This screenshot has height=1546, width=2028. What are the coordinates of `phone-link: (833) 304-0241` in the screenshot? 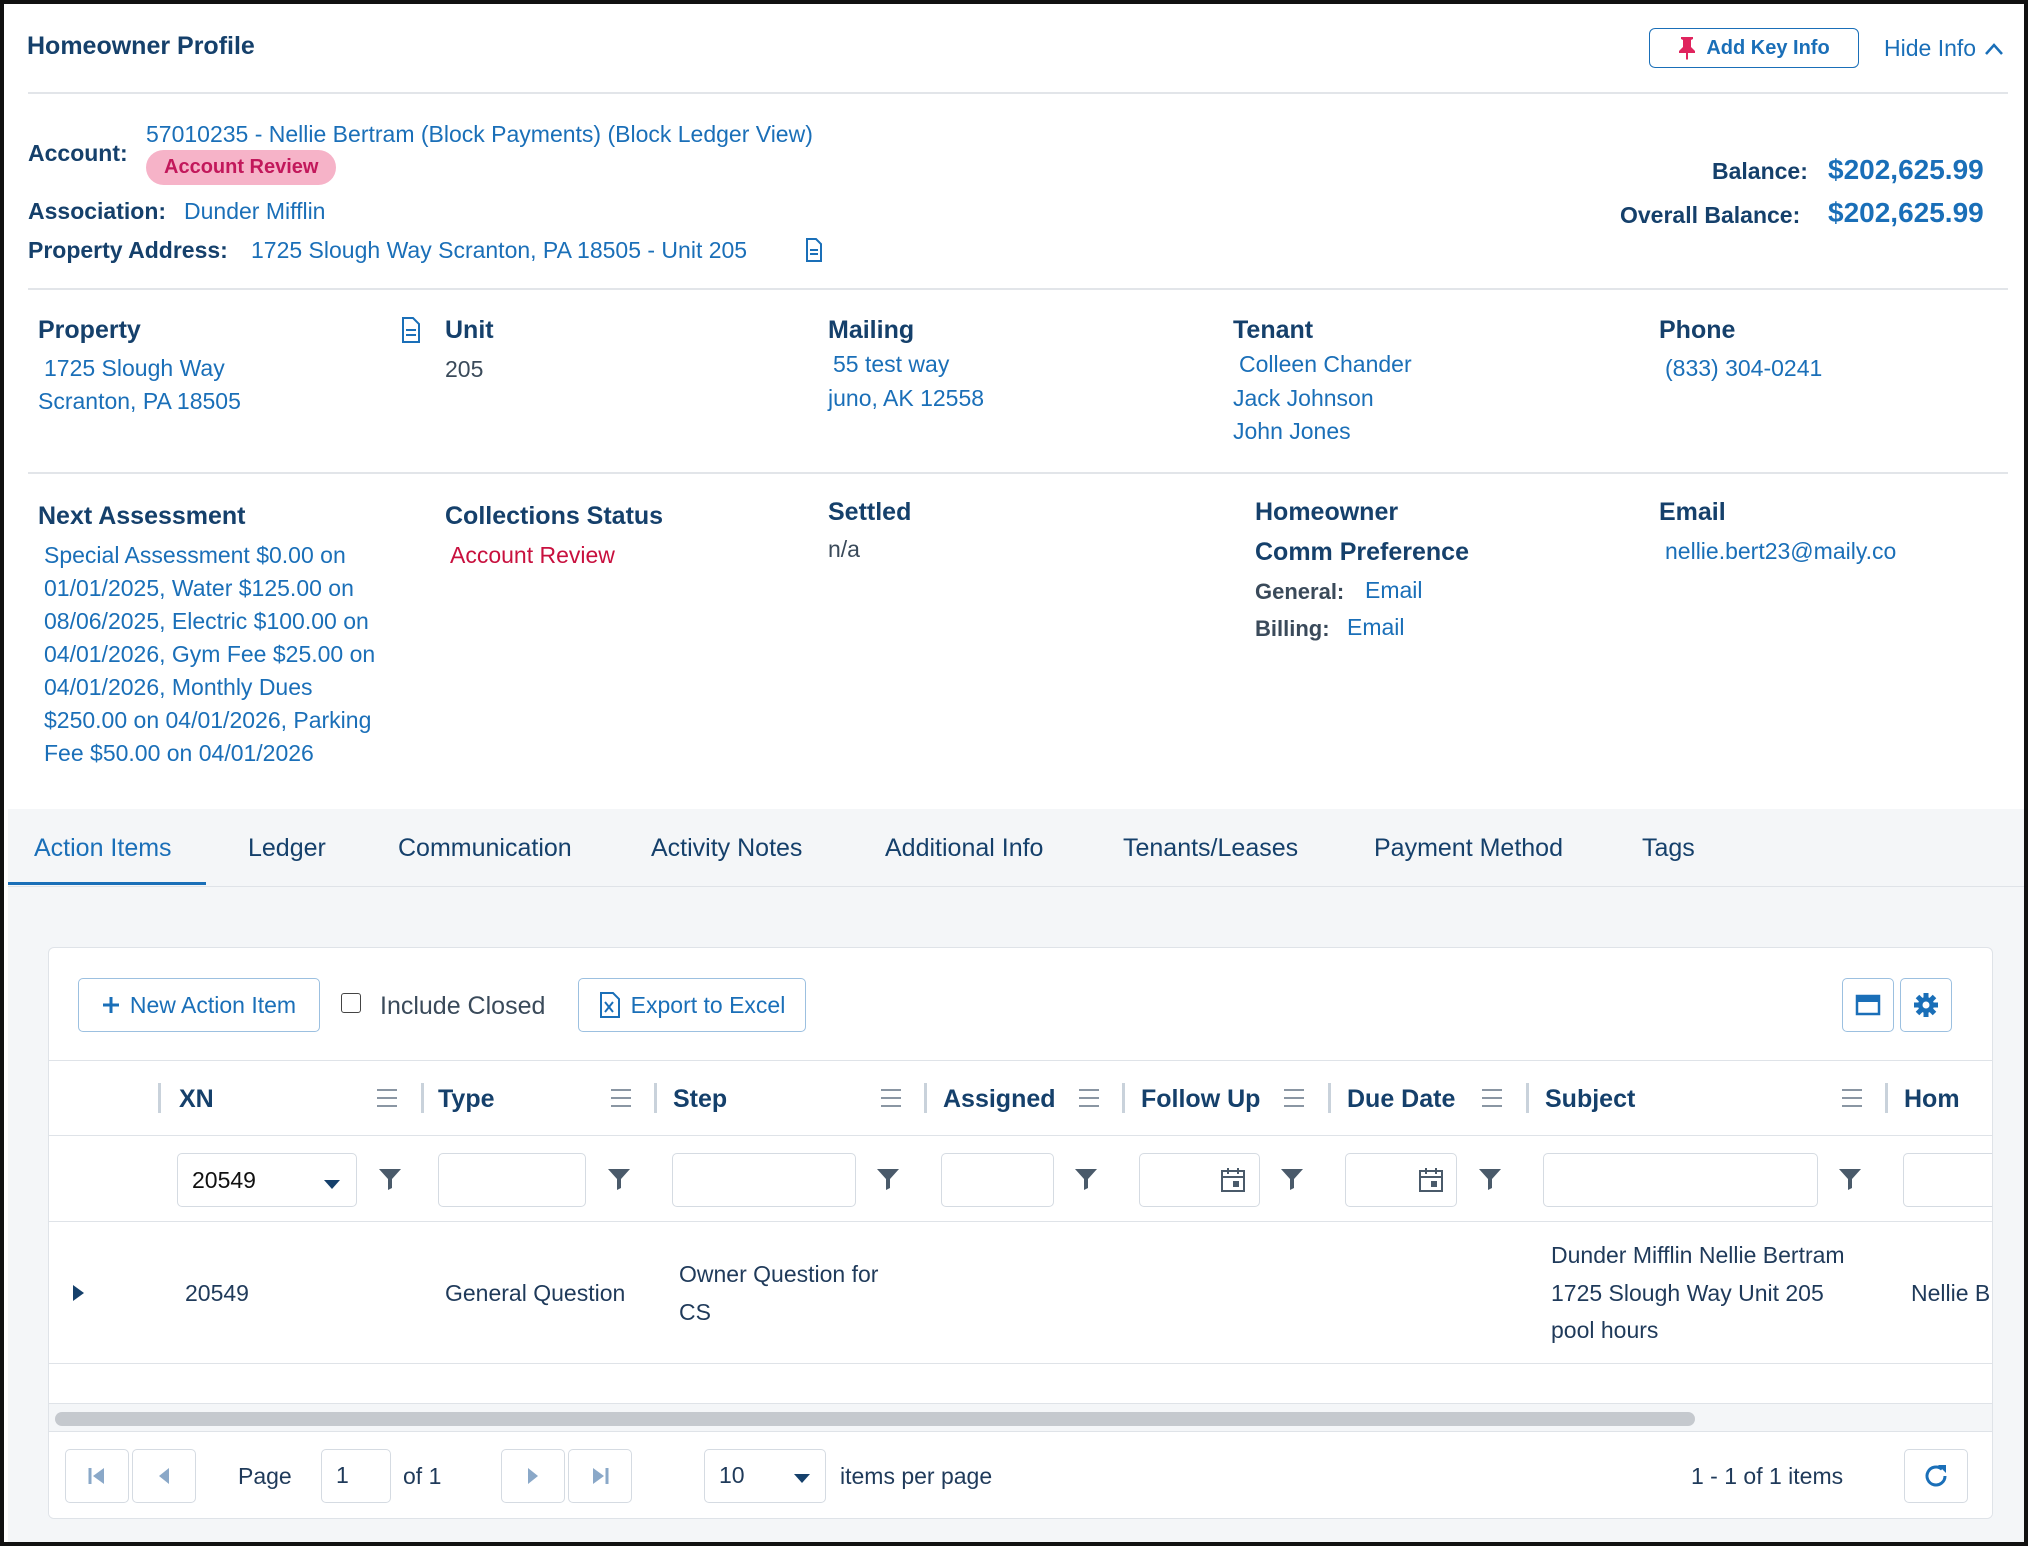 It's located at (1744, 368).